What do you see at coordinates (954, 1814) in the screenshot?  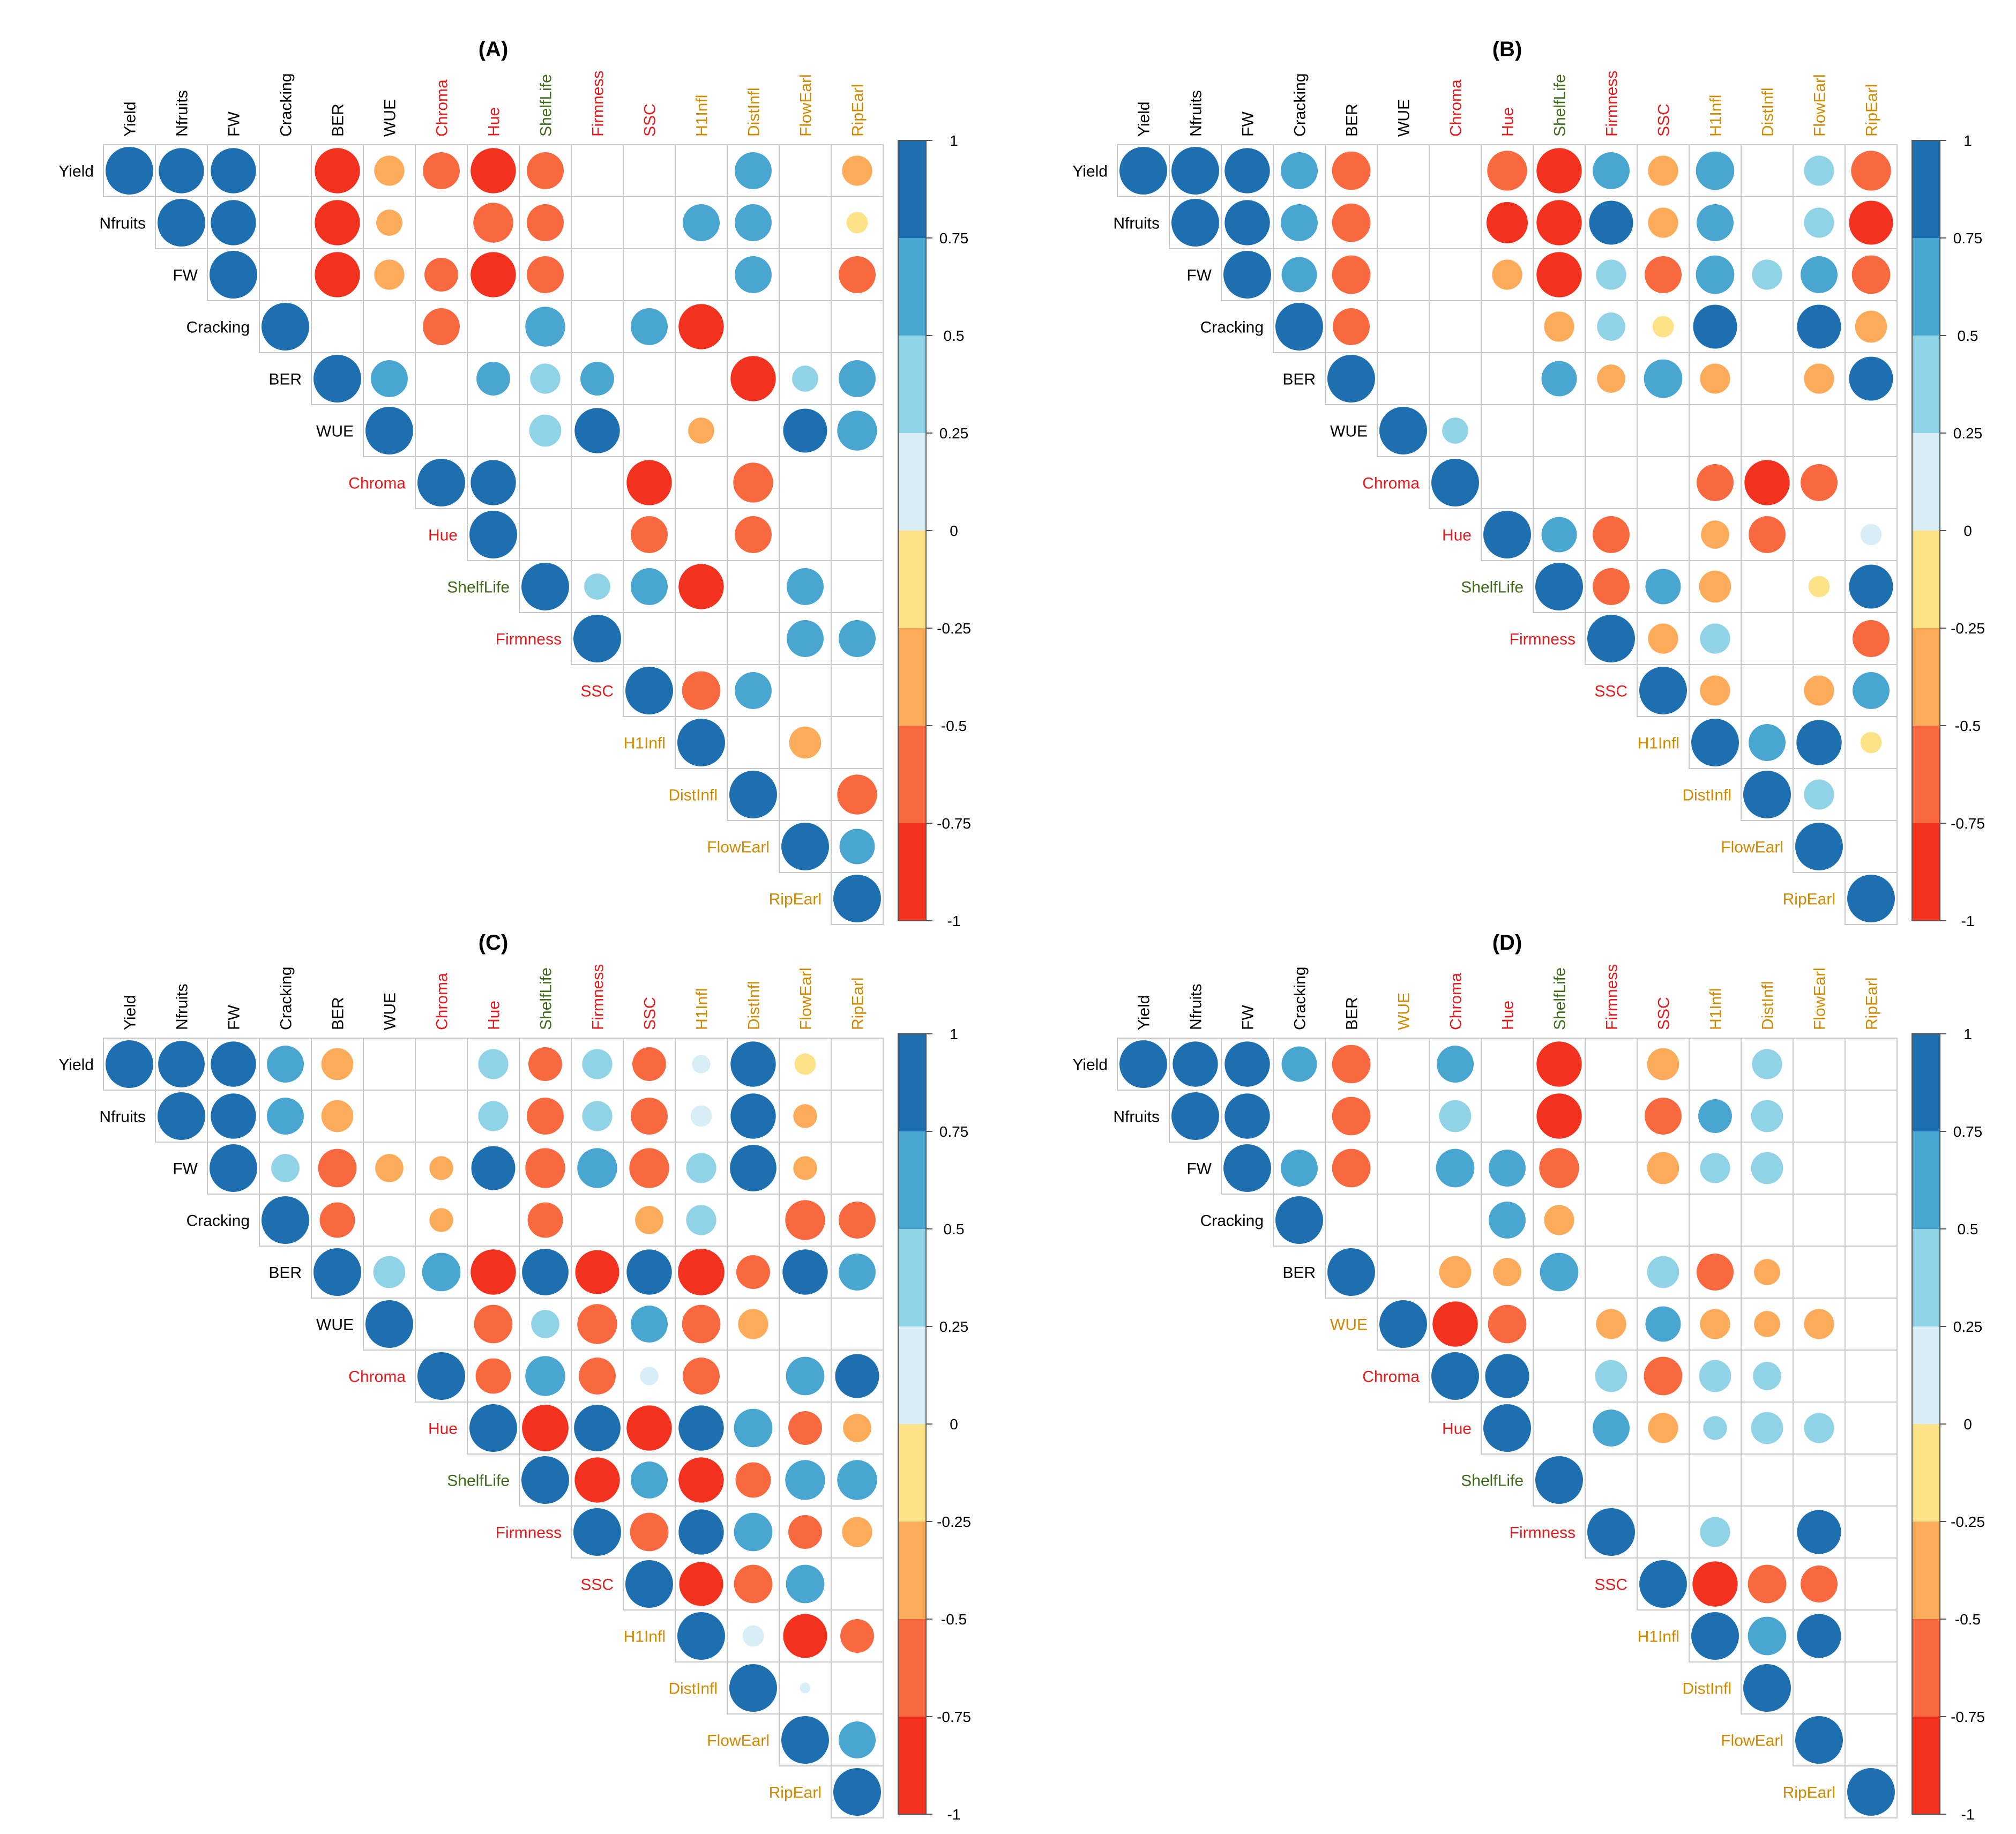 I see `legend-tick-label: -1` at bounding box center [954, 1814].